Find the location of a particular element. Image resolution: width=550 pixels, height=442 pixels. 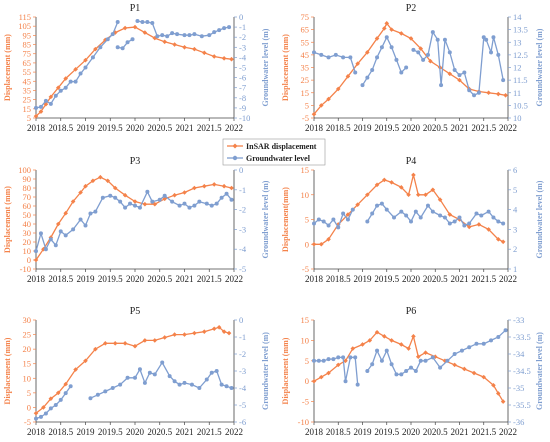

right-y-tick-label: -33 is located at coordinates (518, 320).